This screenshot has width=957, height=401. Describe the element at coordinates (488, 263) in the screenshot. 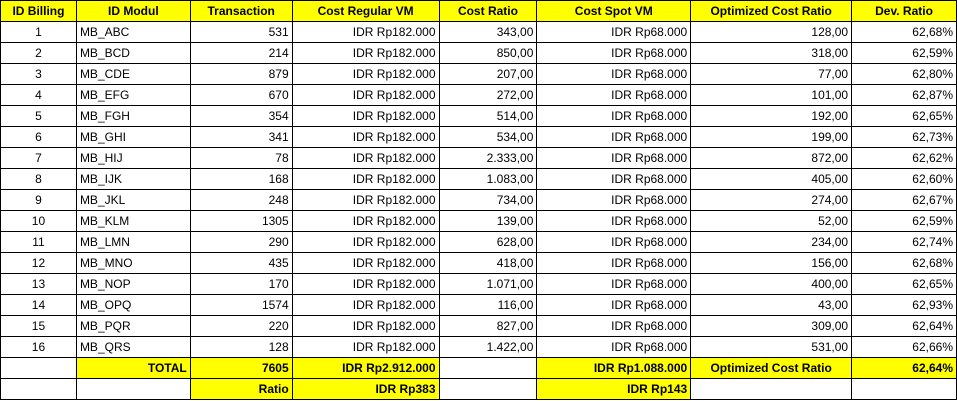

I see `cell-cost-ratio: 418,00` at that location.